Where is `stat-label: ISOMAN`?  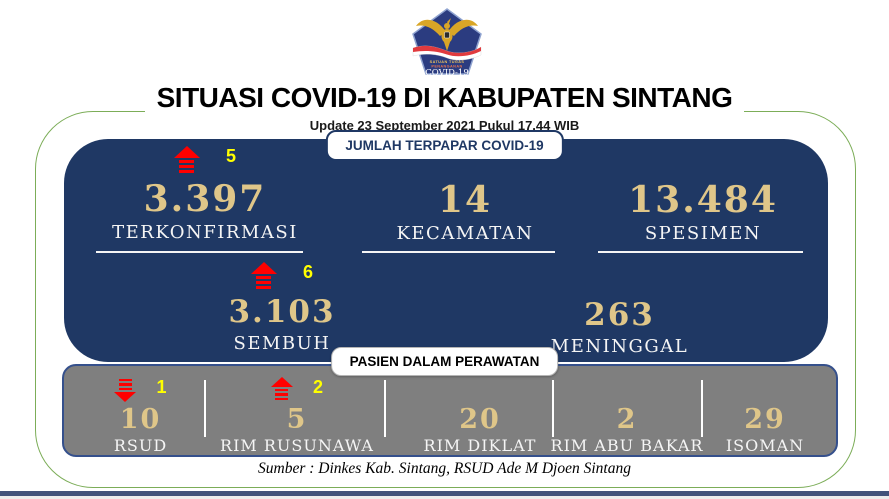 stat-label: ISOMAN is located at coordinates (765, 445).